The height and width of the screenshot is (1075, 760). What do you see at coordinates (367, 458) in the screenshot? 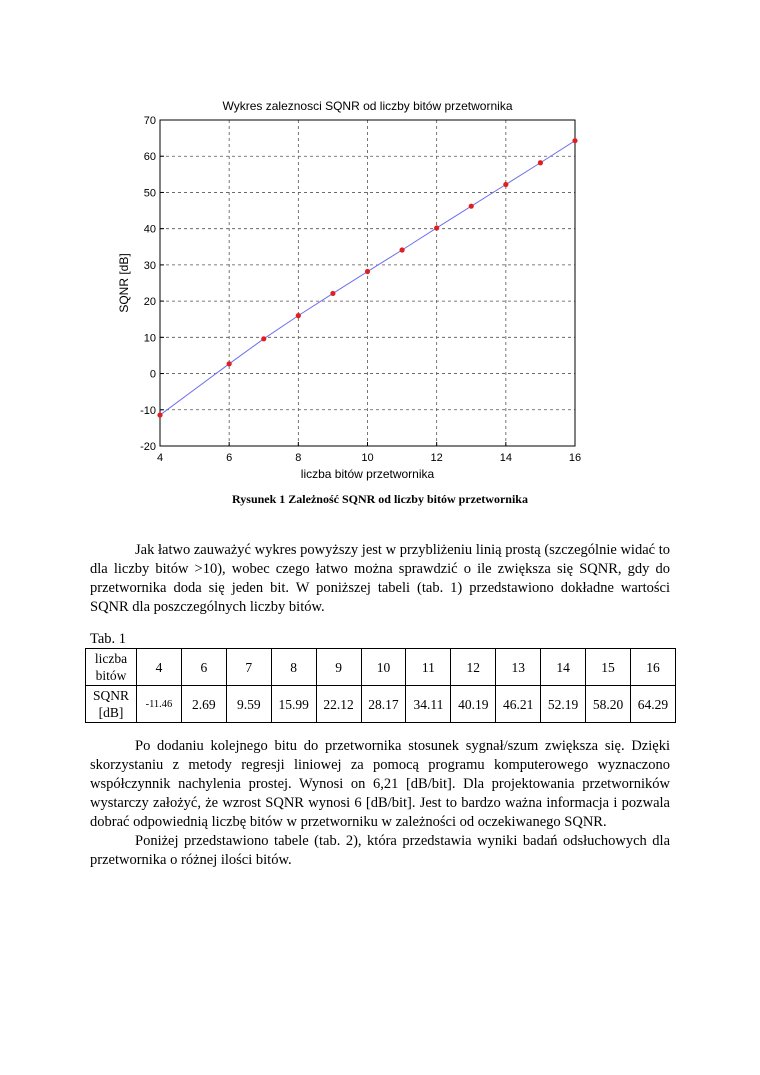
I see `x-tick-label: 10` at bounding box center [367, 458].